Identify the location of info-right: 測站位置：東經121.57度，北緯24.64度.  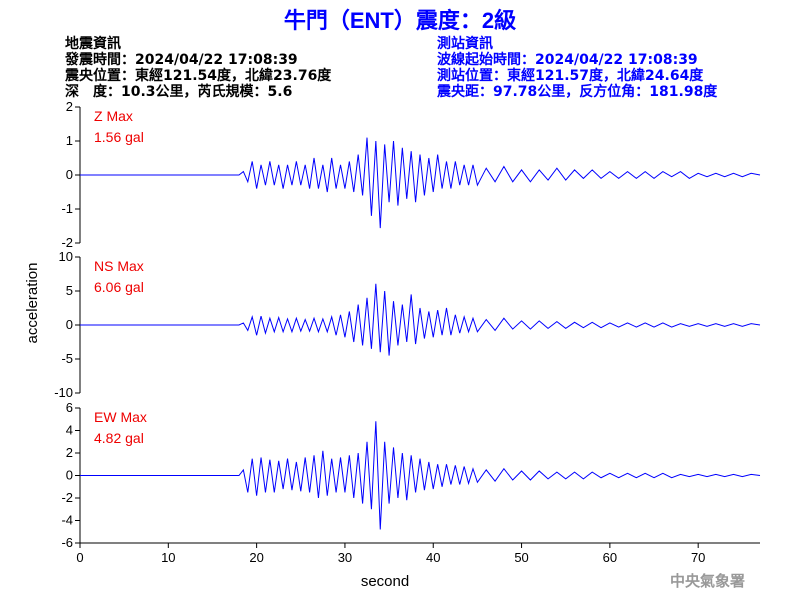
(570, 75).